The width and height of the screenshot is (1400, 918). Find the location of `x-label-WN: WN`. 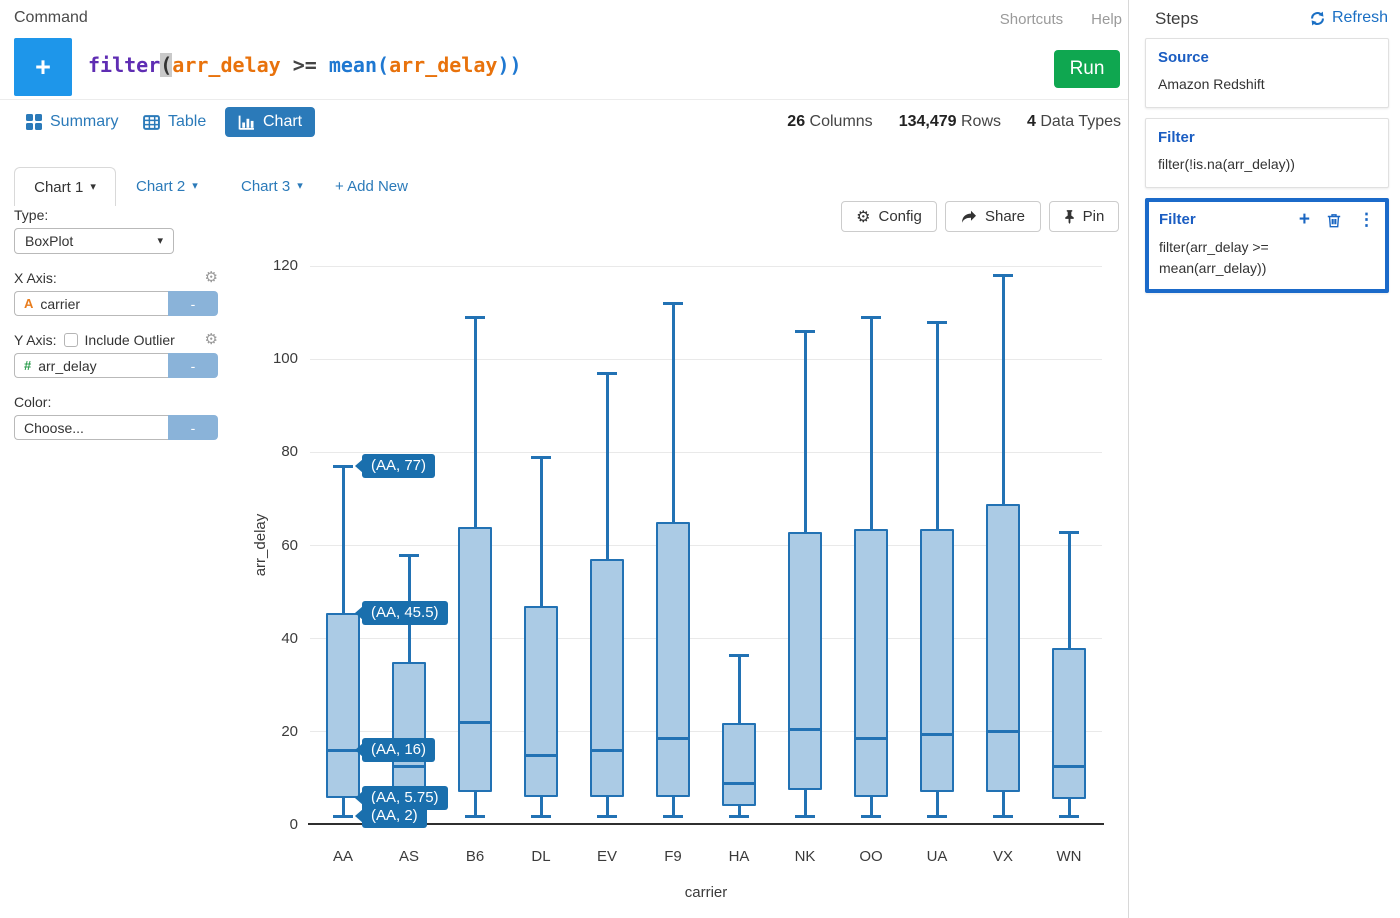

x-label-WN: WN is located at coordinates (1069, 856).